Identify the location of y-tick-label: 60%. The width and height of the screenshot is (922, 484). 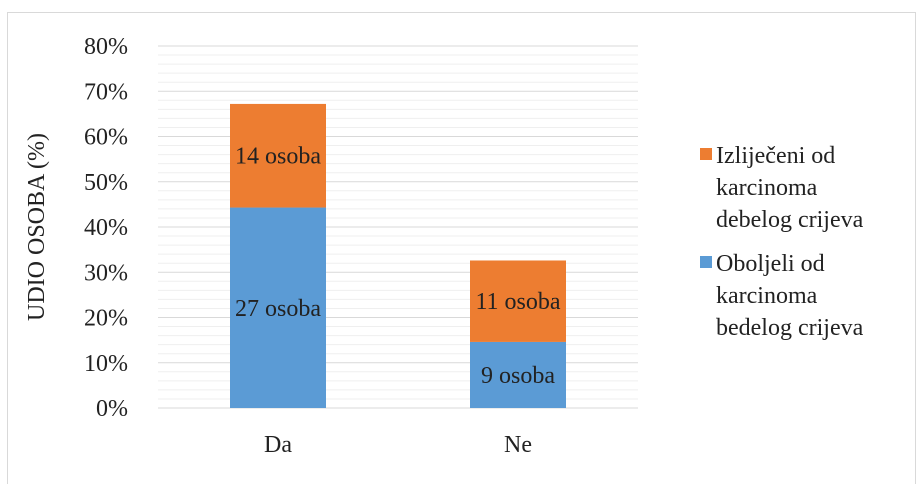
(106, 138).